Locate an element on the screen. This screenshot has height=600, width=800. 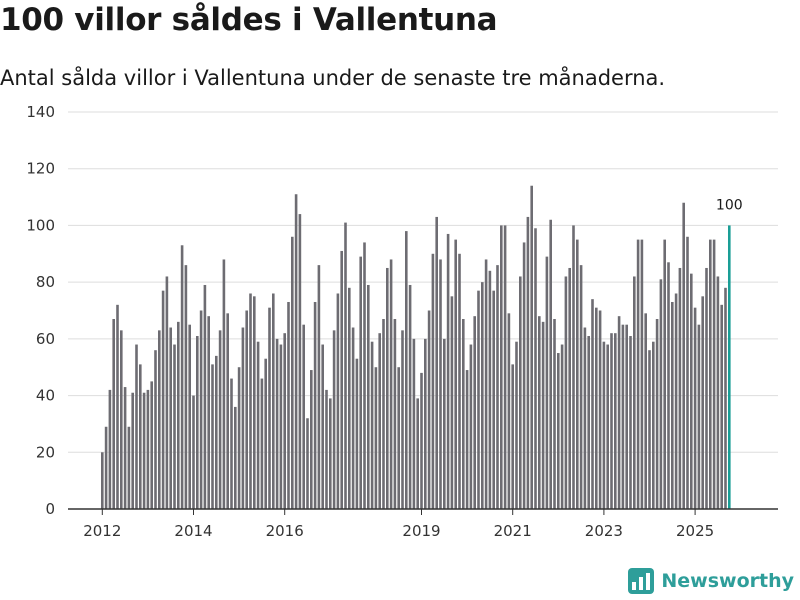
brand: Newsworthy is located at coordinates (711, 581).